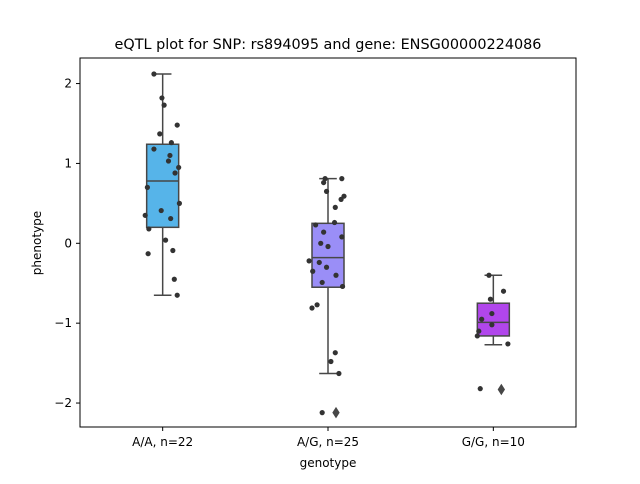  I want to click on x-axis: A/A, n=22 A/G, n=25 G/G, n=10, so click(328, 438).